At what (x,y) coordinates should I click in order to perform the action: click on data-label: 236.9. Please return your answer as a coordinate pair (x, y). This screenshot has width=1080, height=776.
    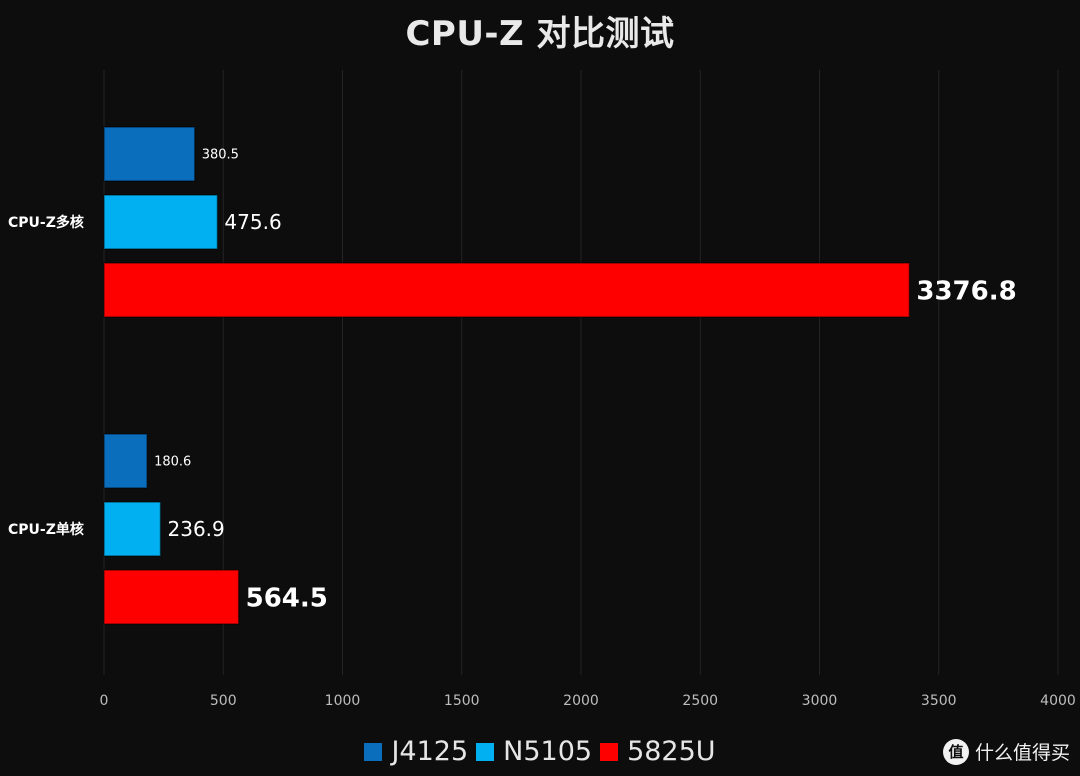
    Looking at the image, I should click on (196, 529).